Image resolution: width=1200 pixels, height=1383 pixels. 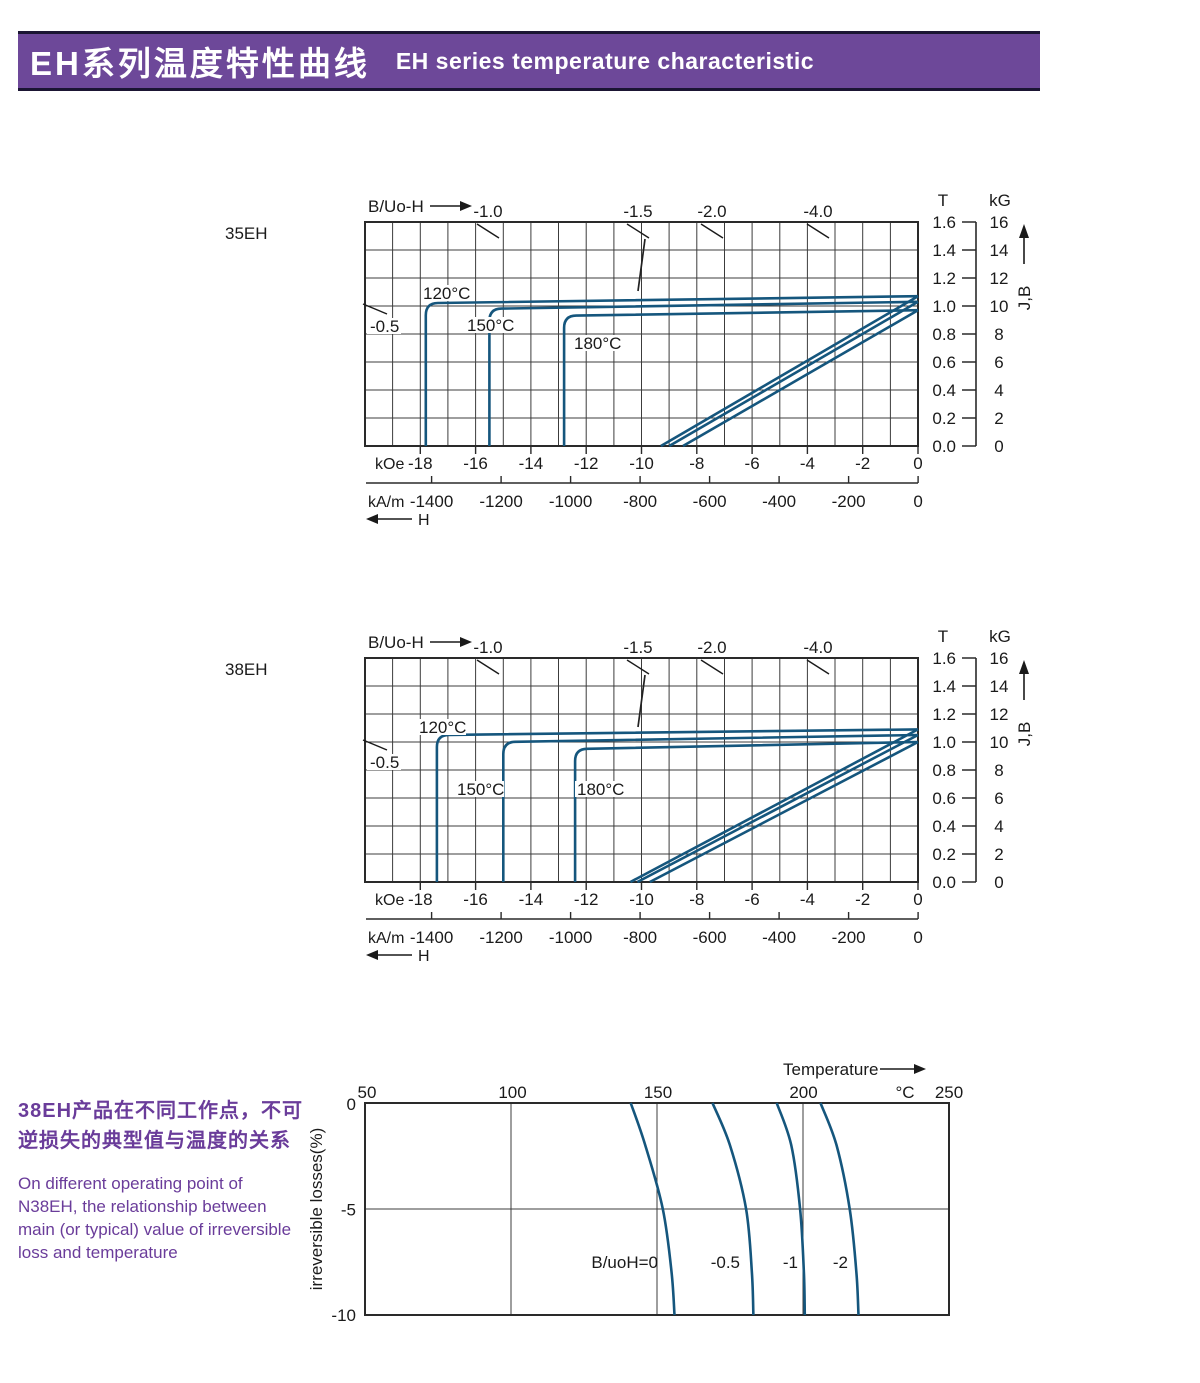 I want to click on curve-b-150°c, so click(x=793, y=374).